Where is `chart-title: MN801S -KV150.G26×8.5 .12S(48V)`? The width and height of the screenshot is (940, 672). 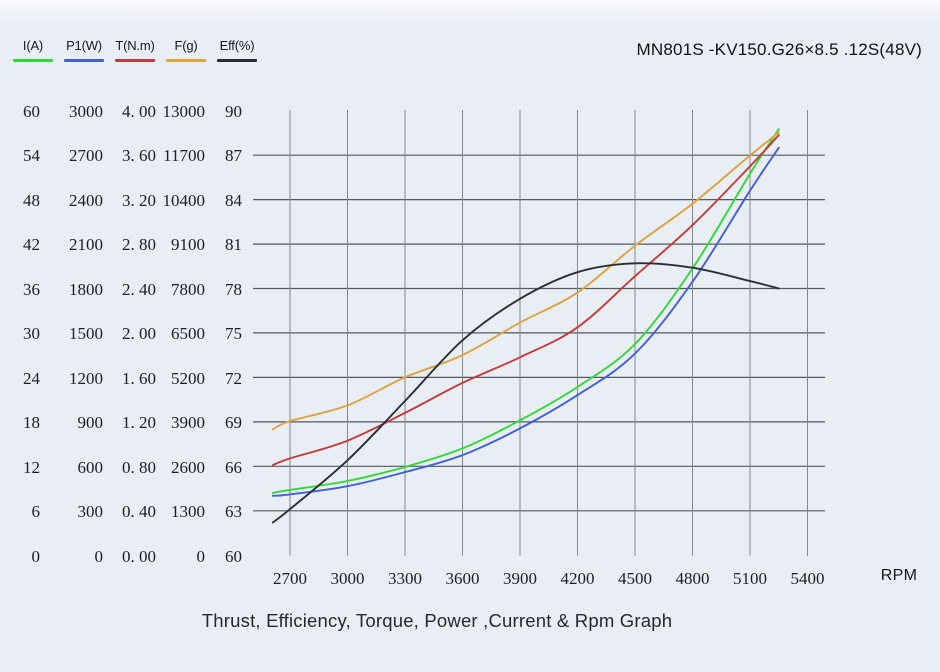
chart-title: MN801S -KV150.G26×8.5 .12S(48V) is located at coordinates (779, 49).